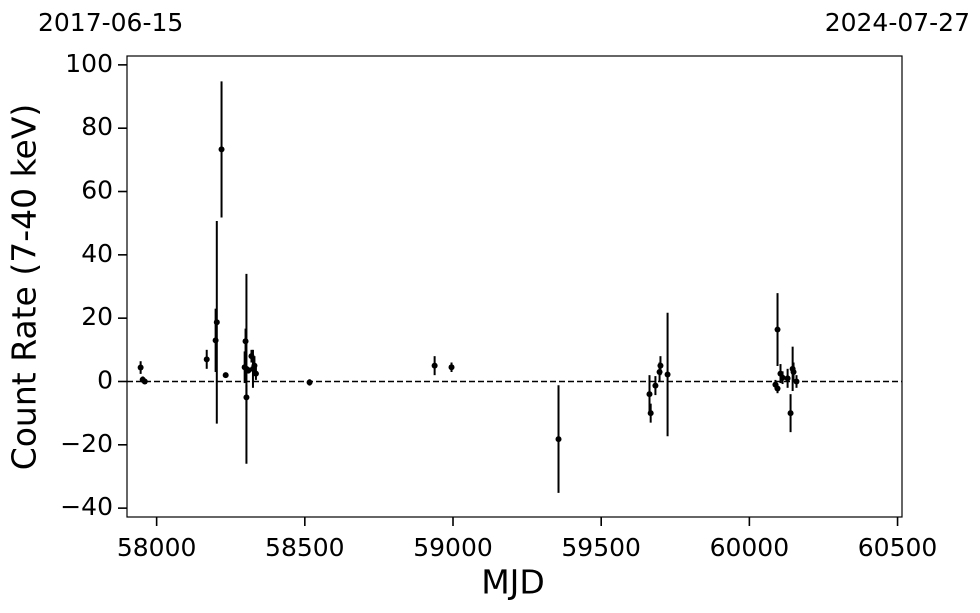 The height and width of the screenshot is (613, 980). What do you see at coordinates (110, 22) in the screenshot?
I see `top-left-label: 2017-06-15` at bounding box center [110, 22].